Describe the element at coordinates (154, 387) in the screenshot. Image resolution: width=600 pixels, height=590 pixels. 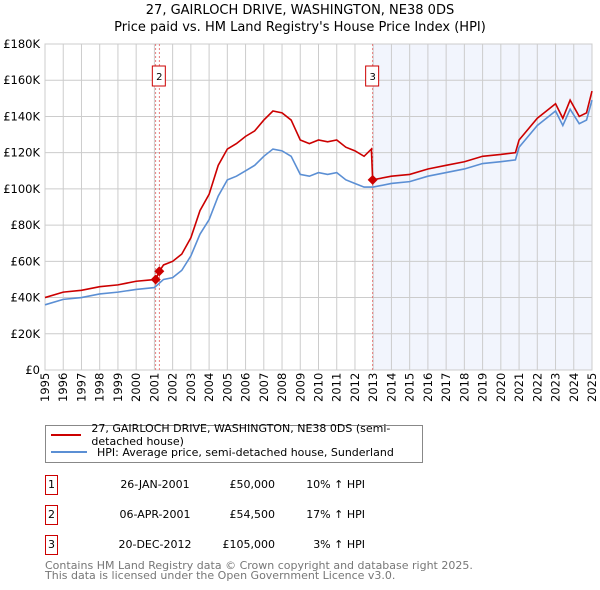
I see `x-tick-label: 2001` at that location.